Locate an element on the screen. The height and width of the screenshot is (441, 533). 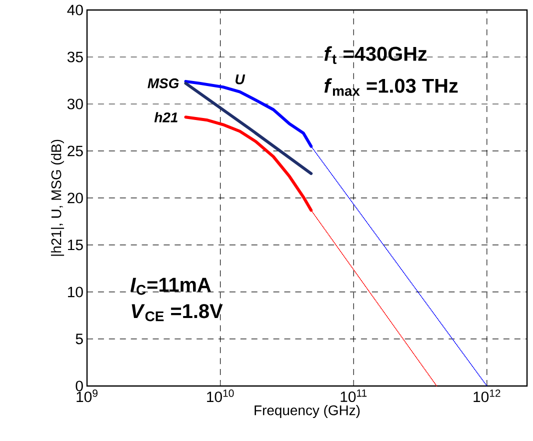
series-label: U is located at coordinates (241, 79).